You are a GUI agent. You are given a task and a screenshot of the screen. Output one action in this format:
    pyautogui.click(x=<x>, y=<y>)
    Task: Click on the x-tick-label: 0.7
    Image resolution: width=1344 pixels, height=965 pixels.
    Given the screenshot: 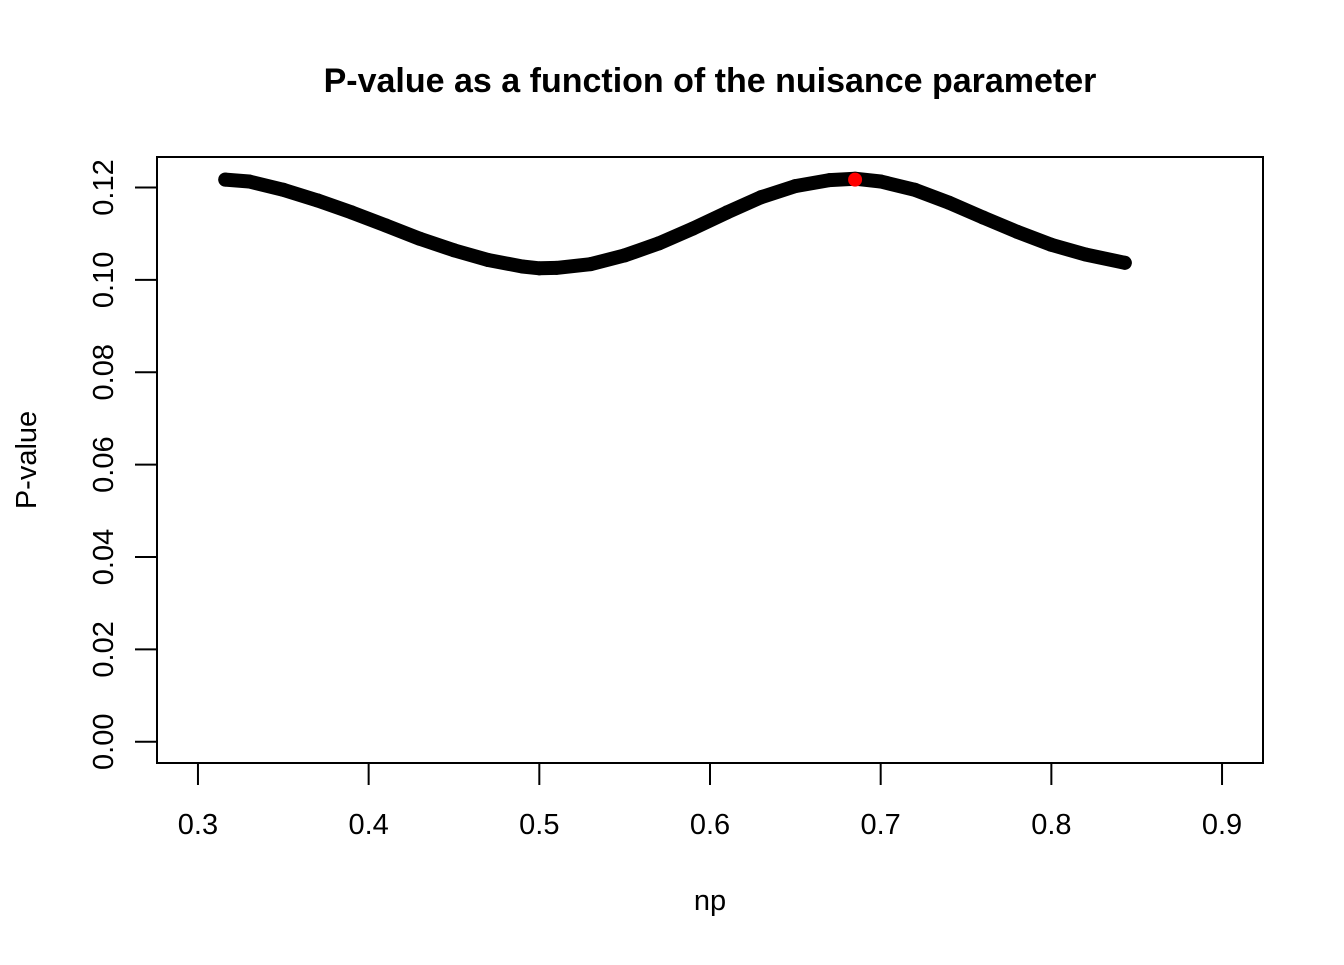 What is the action you would take?
    pyautogui.click(x=881, y=825)
    